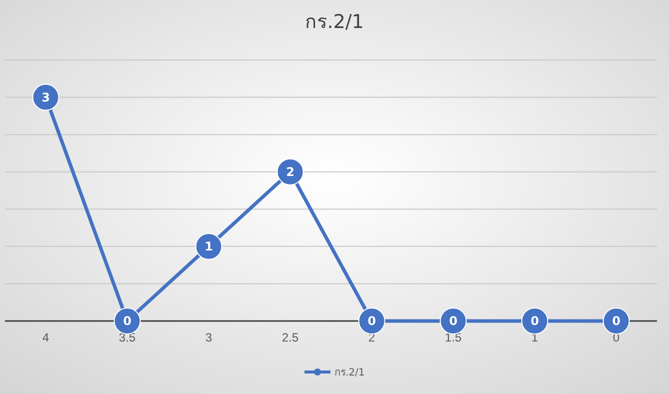  What do you see at coordinates (46, 337) in the screenshot?
I see `x-tick-label: 4` at bounding box center [46, 337].